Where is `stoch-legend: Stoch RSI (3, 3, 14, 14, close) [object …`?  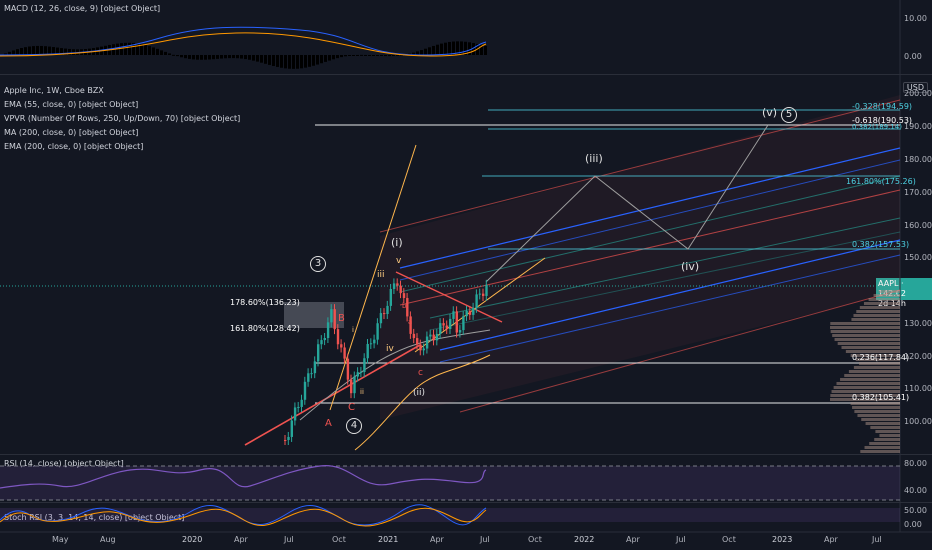
stoch-legend: Stoch RSI (3, 3, 14, 14, close) [object … is located at coordinates (94, 517).